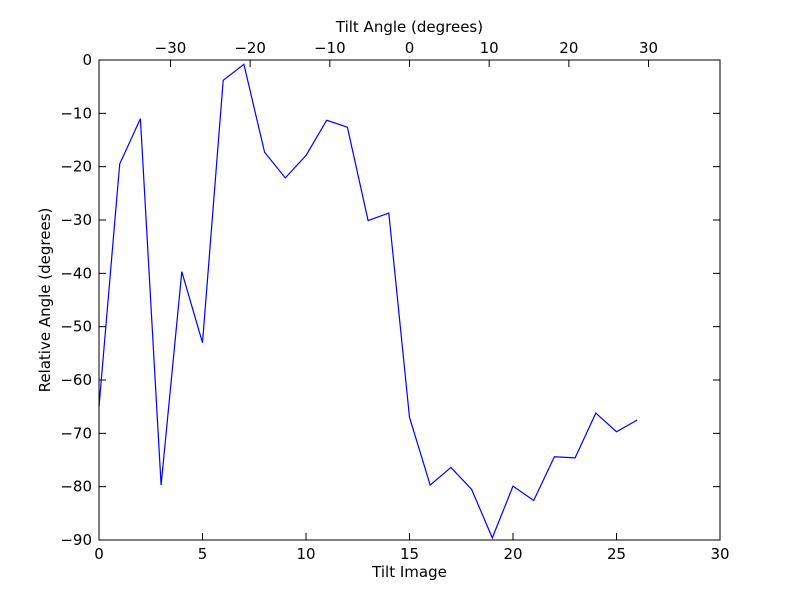  What do you see at coordinates (305, 554) in the screenshot?
I see `x-tick-label: 10` at bounding box center [305, 554].